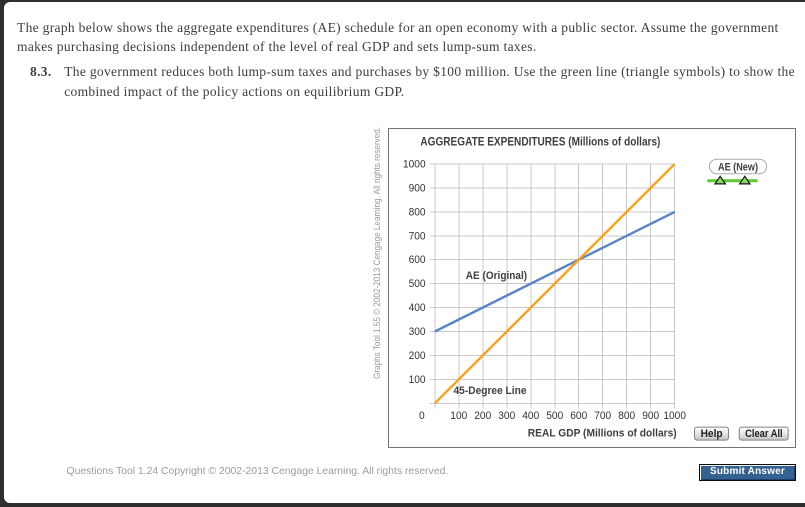 This screenshot has width=805, height=507. I want to click on svg-text: AE (New), so click(738, 167).